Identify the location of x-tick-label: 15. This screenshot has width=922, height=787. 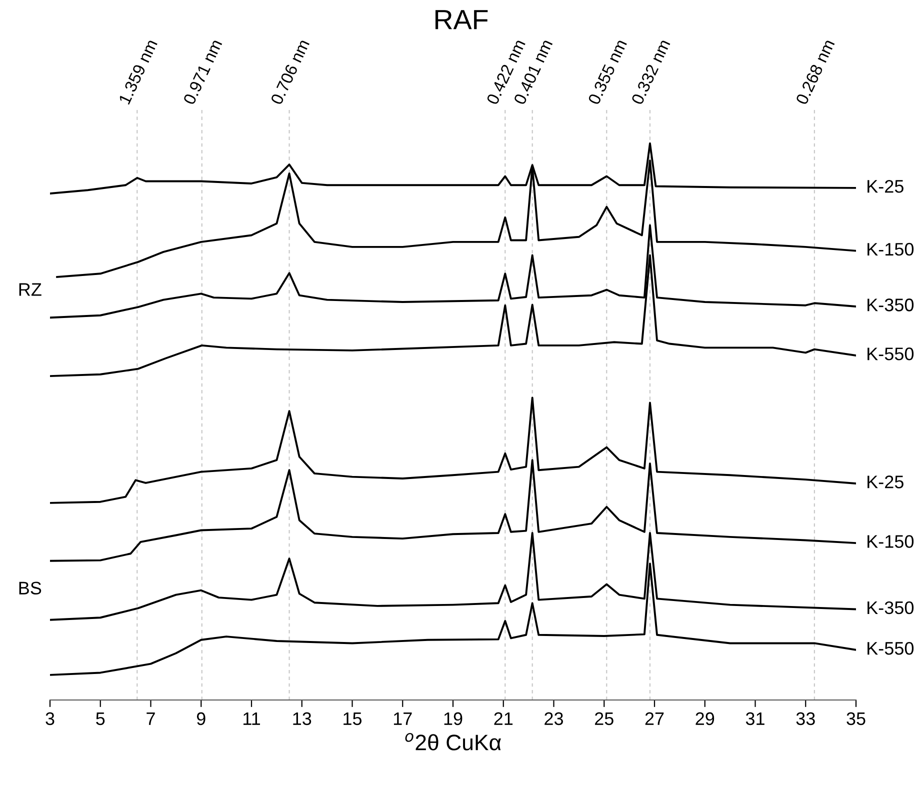
(353, 719).